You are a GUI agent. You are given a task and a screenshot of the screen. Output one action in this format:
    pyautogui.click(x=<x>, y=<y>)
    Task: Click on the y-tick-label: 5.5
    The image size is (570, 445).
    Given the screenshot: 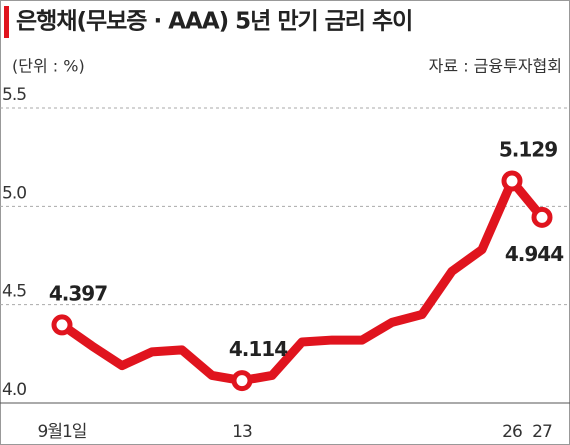 What is the action you would take?
    pyautogui.click(x=14, y=95)
    